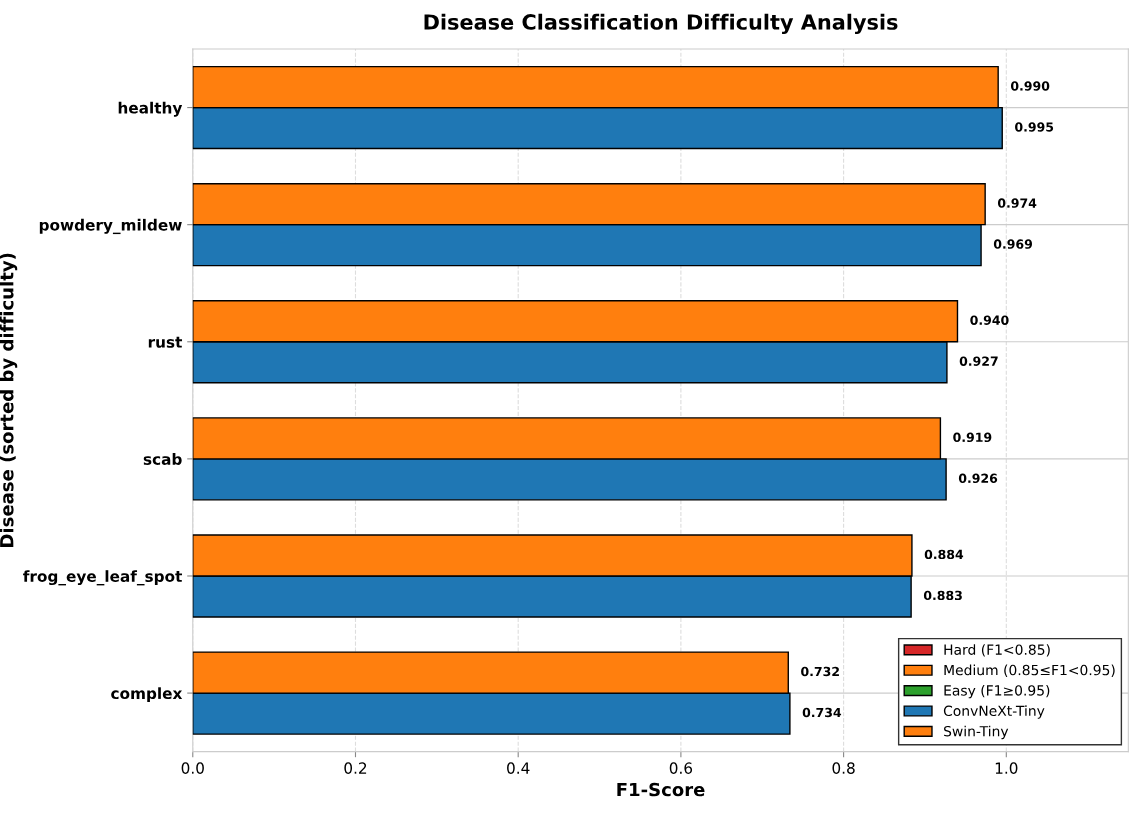  Describe the element at coordinates (661, 24) in the screenshot. I see `chart-title: Disease Classification Difficulty Analysis` at that location.